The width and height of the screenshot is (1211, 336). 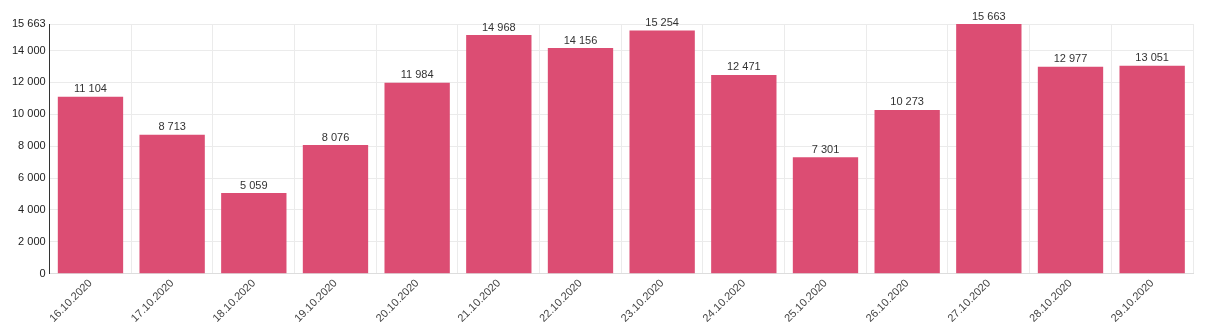 What do you see at coordinates (1070, 58) in the screenshot?
I see `data-label: 12 977` at bounding box center [1070, 58].